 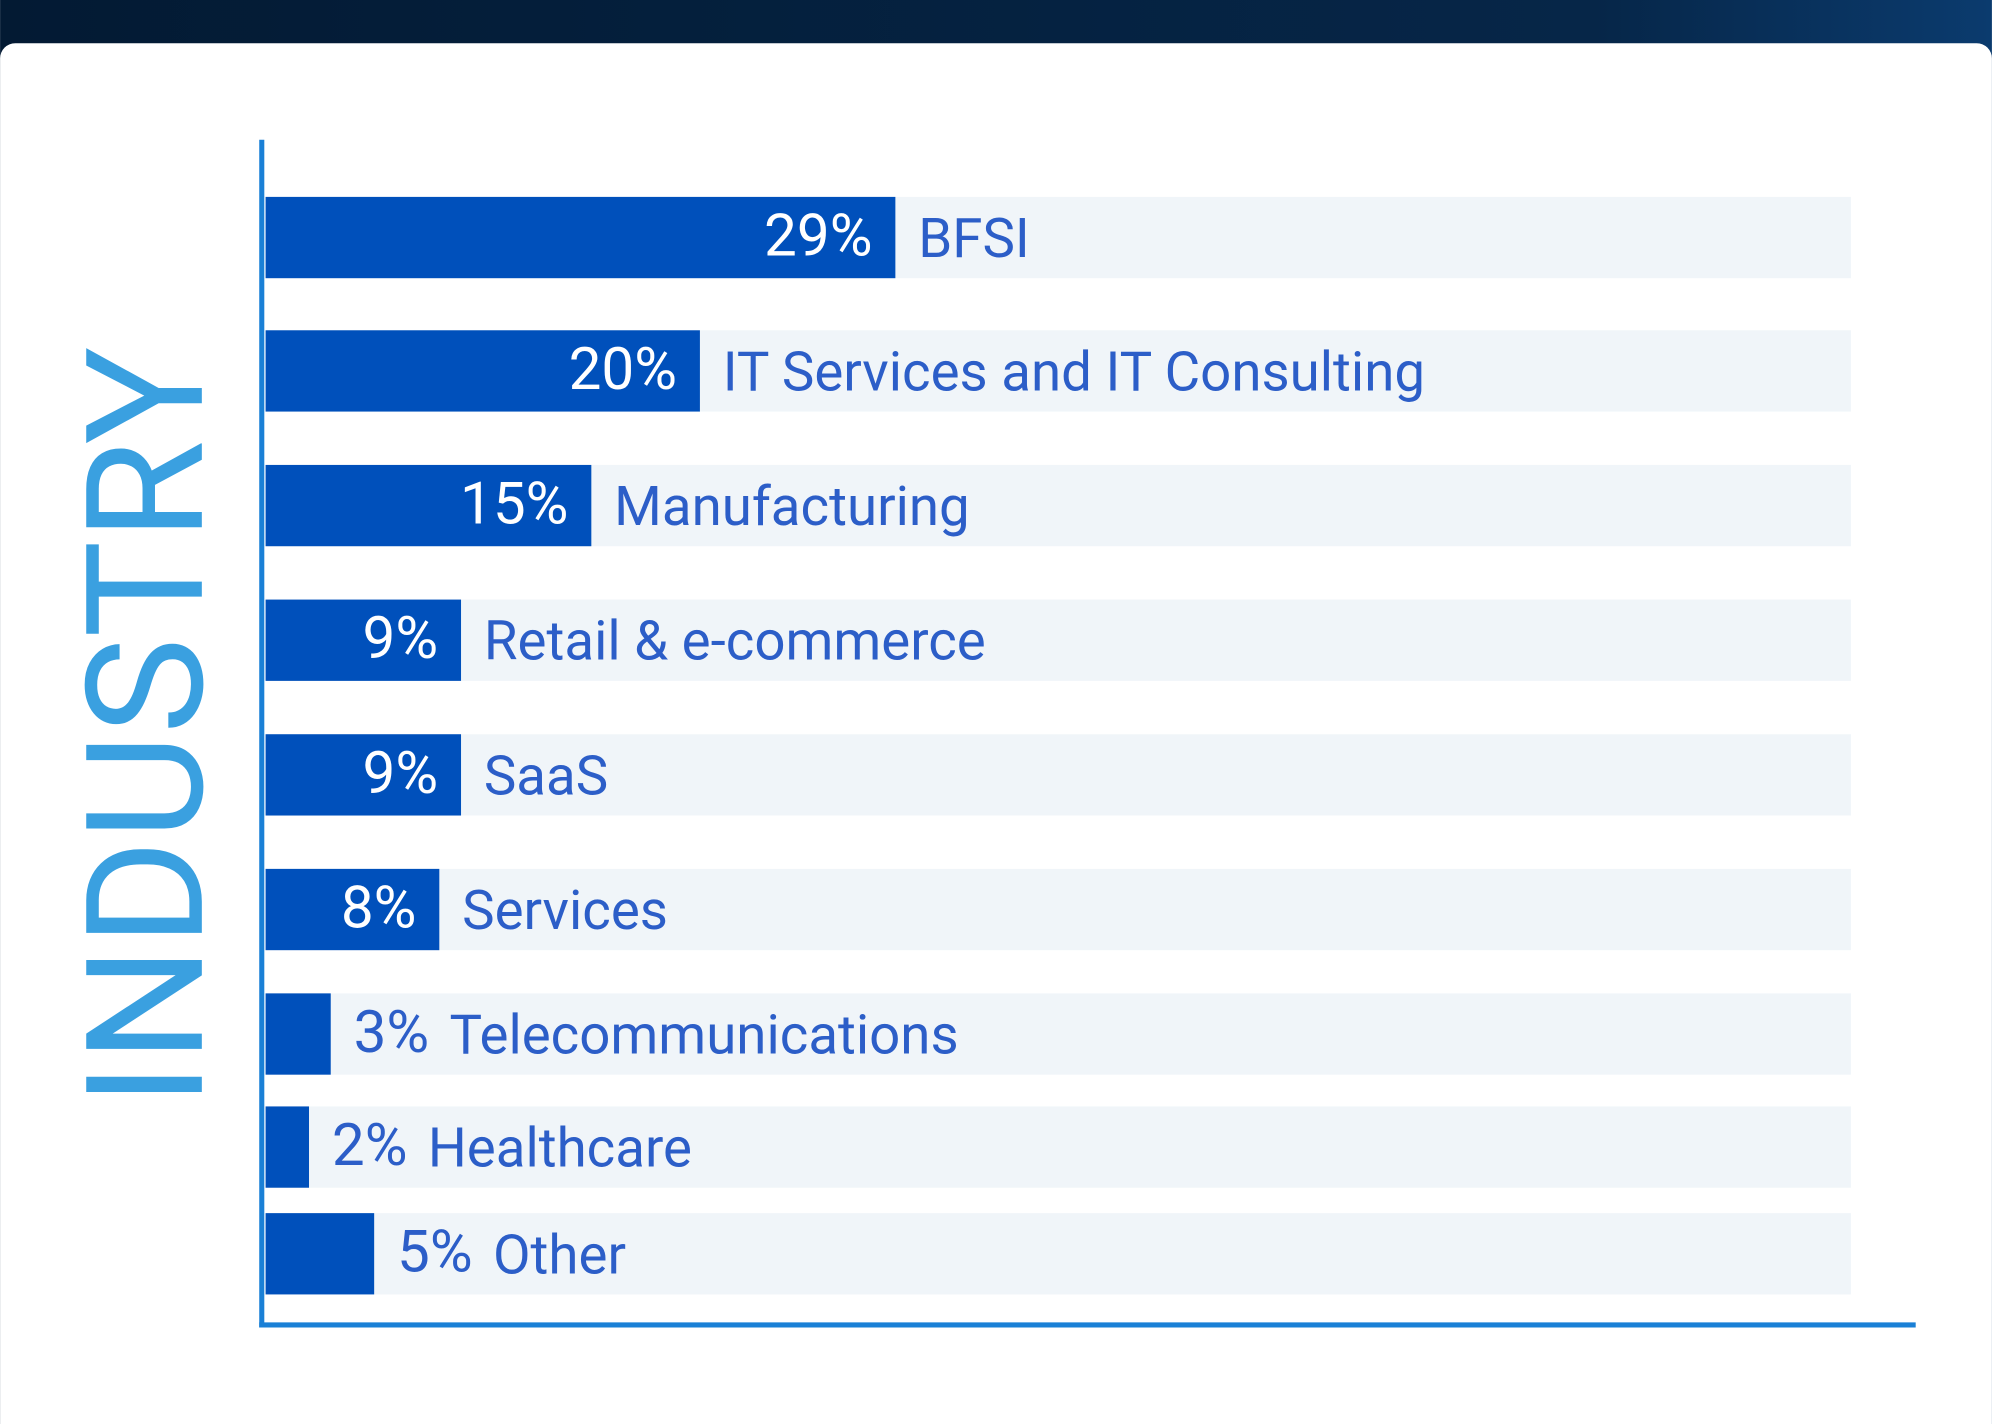 What do you see at coordinates (792, 507) in the screenshot?
I see `category-label: Manufacturing` at bounding box center [792, 507].